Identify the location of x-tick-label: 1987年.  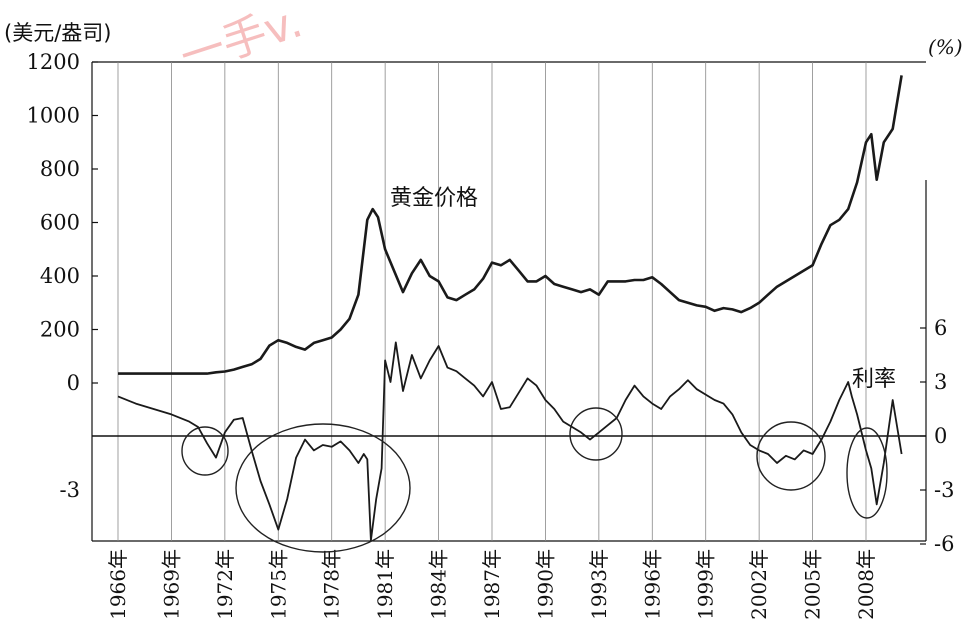
(492, 584).